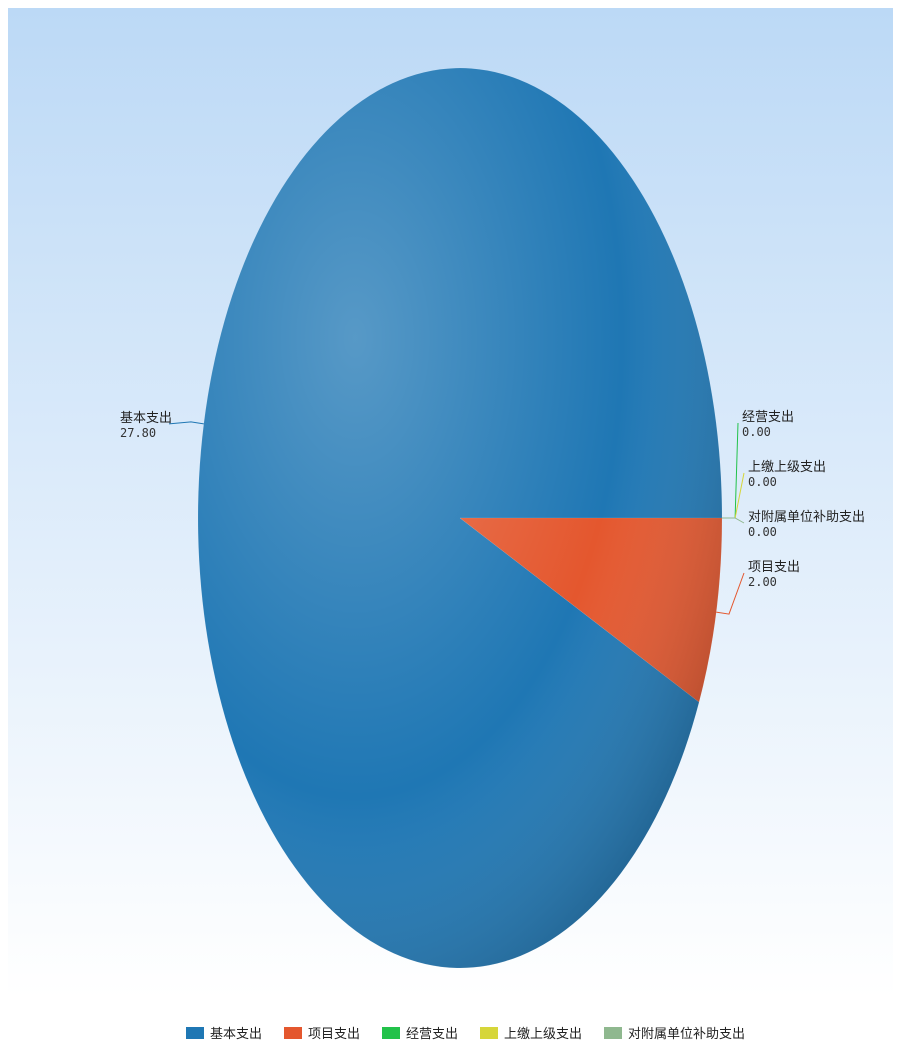  What do you see at coordinates (146, 418) in the screenshot?
I see `slice-label-name: 基本支出` at bounding box center [146, 418].